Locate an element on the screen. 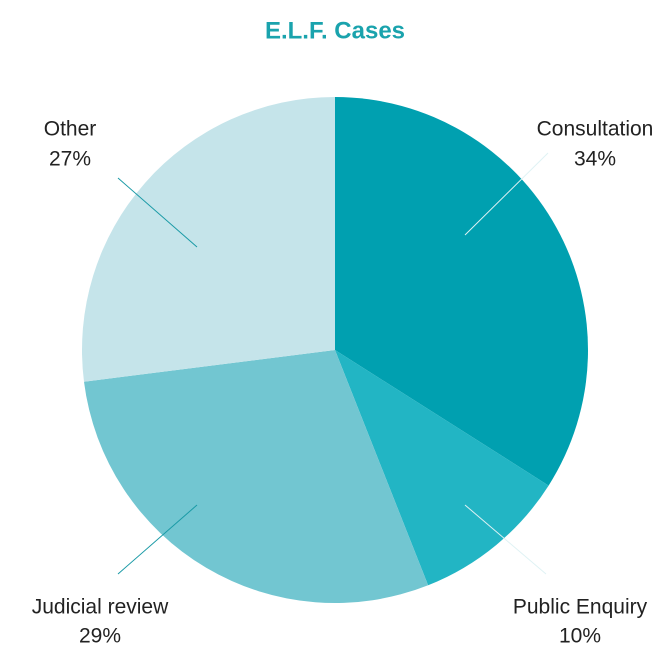  slice-label: Consultation is located at coordinates (595, 129).